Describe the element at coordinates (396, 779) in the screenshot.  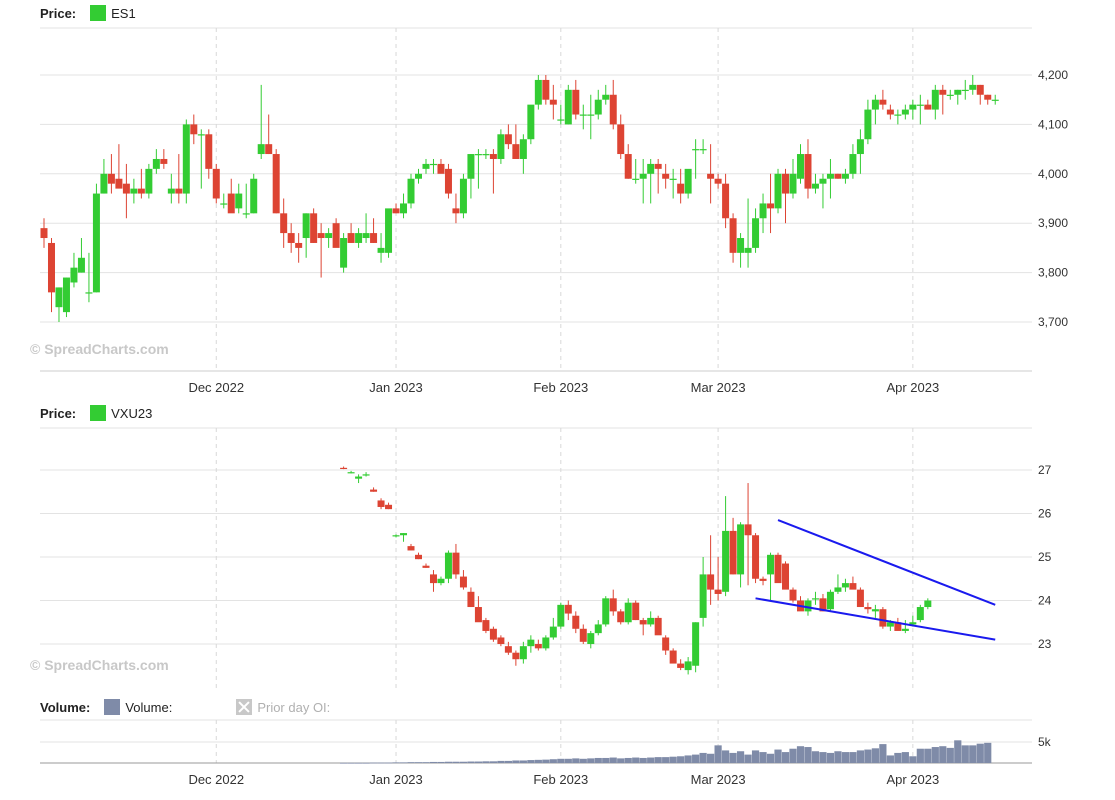
I see `x-tick-label: Jan 2023` at that location.